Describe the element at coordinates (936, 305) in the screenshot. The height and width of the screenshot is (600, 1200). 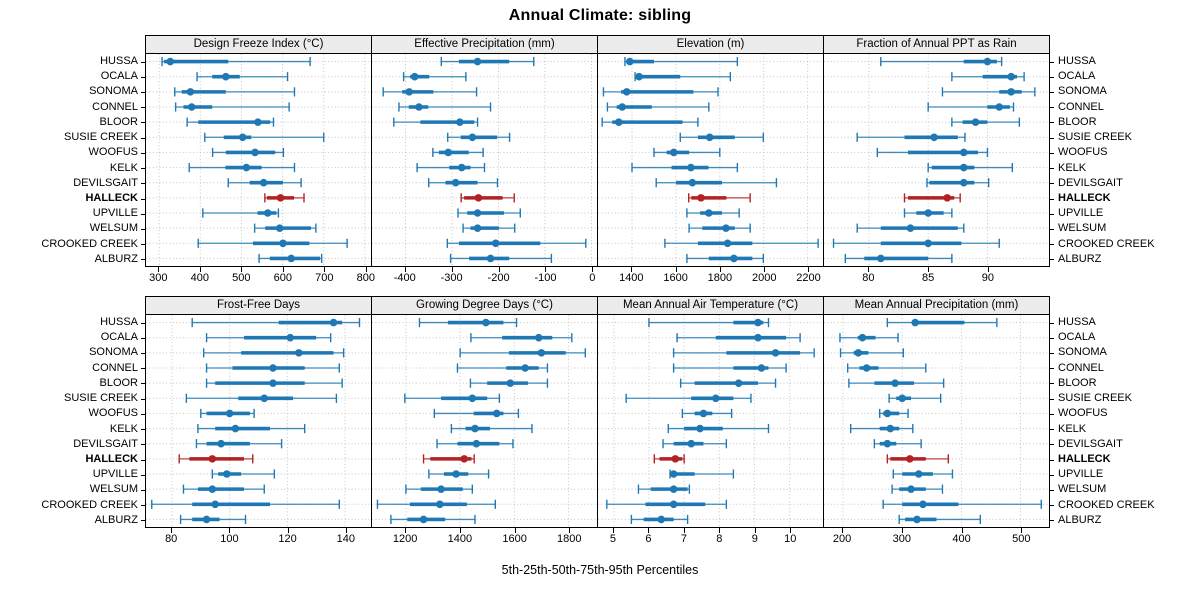
I see `panel-strip-title: Mean Annual Precipitation (mm)` at that location.